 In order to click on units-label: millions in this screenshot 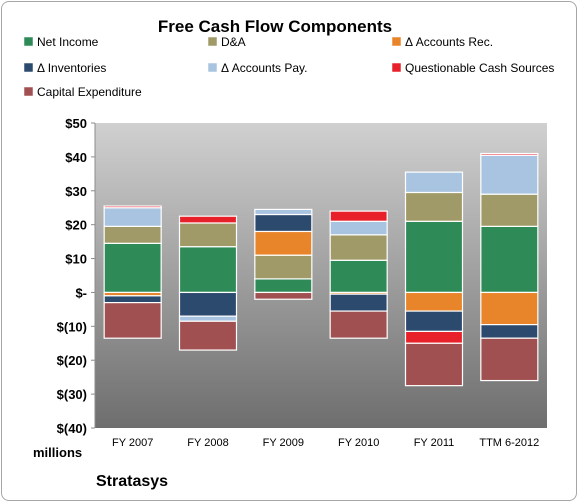, I will do `click(57, 452)`.